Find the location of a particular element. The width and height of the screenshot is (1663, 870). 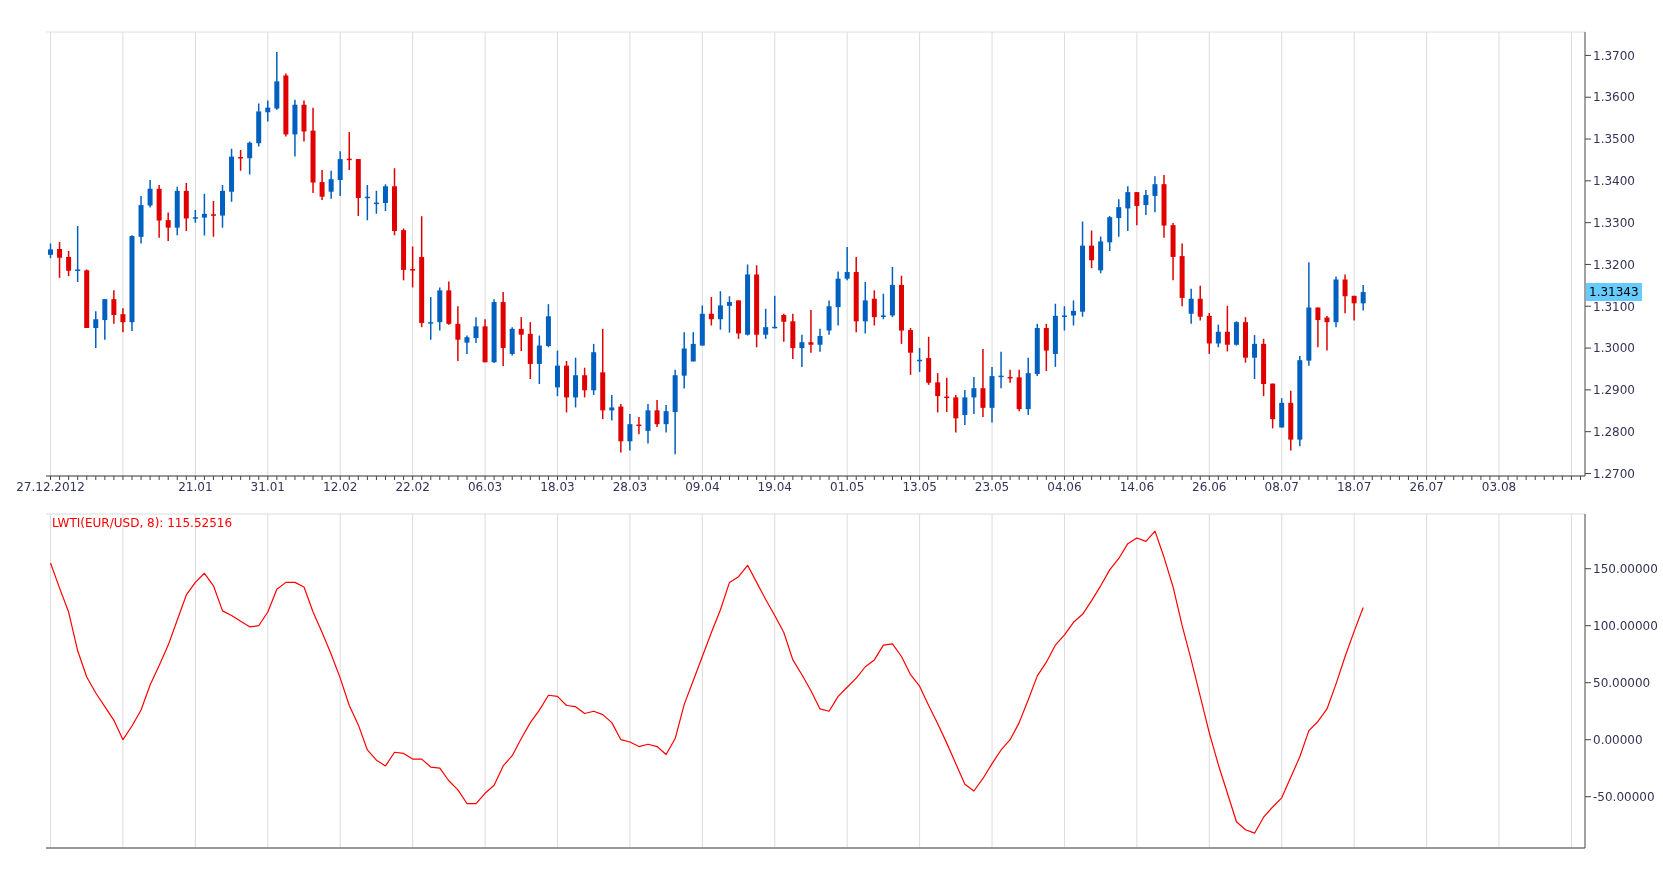

y-tick-label: 1.3400 is located at coordinates (1614, 181).